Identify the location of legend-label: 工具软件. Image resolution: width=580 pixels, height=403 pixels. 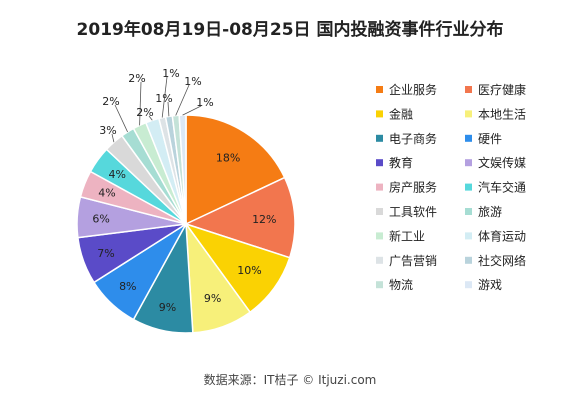
(413, 212).